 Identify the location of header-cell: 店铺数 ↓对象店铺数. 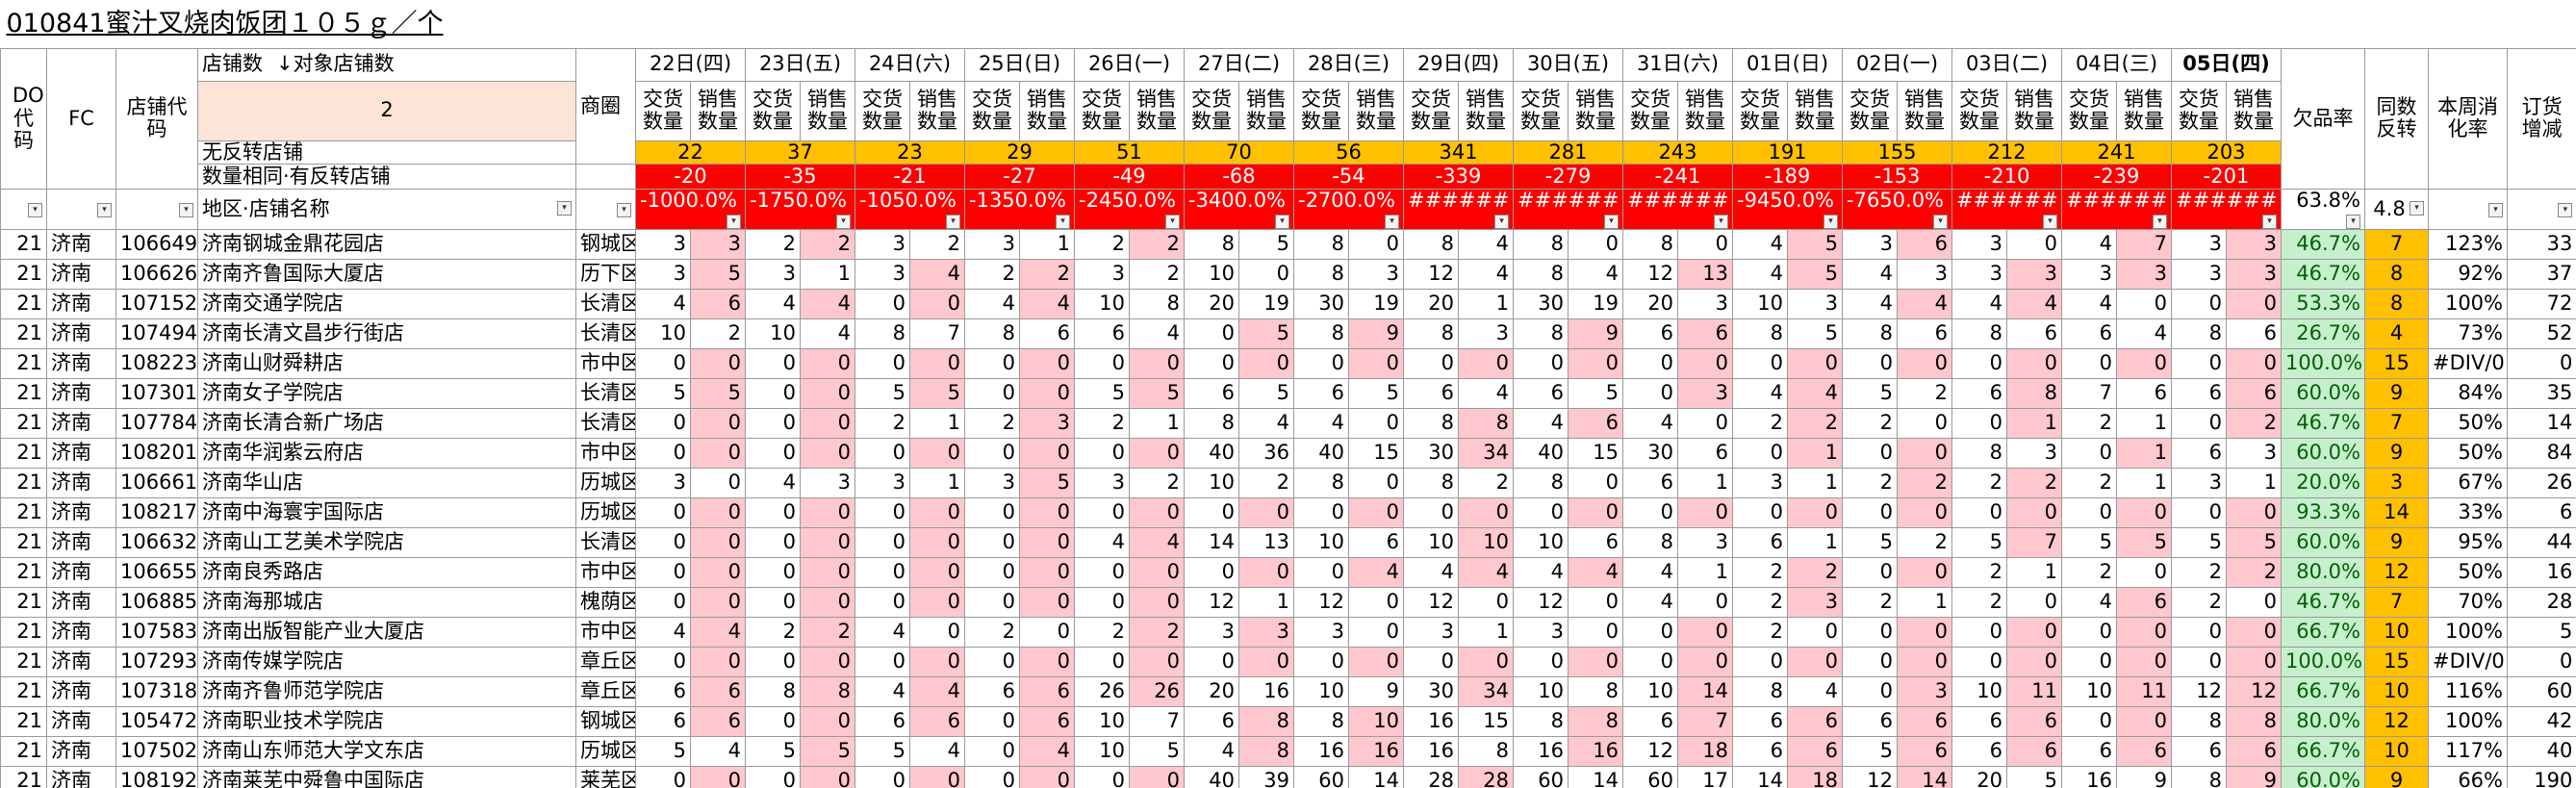
(386, 64).